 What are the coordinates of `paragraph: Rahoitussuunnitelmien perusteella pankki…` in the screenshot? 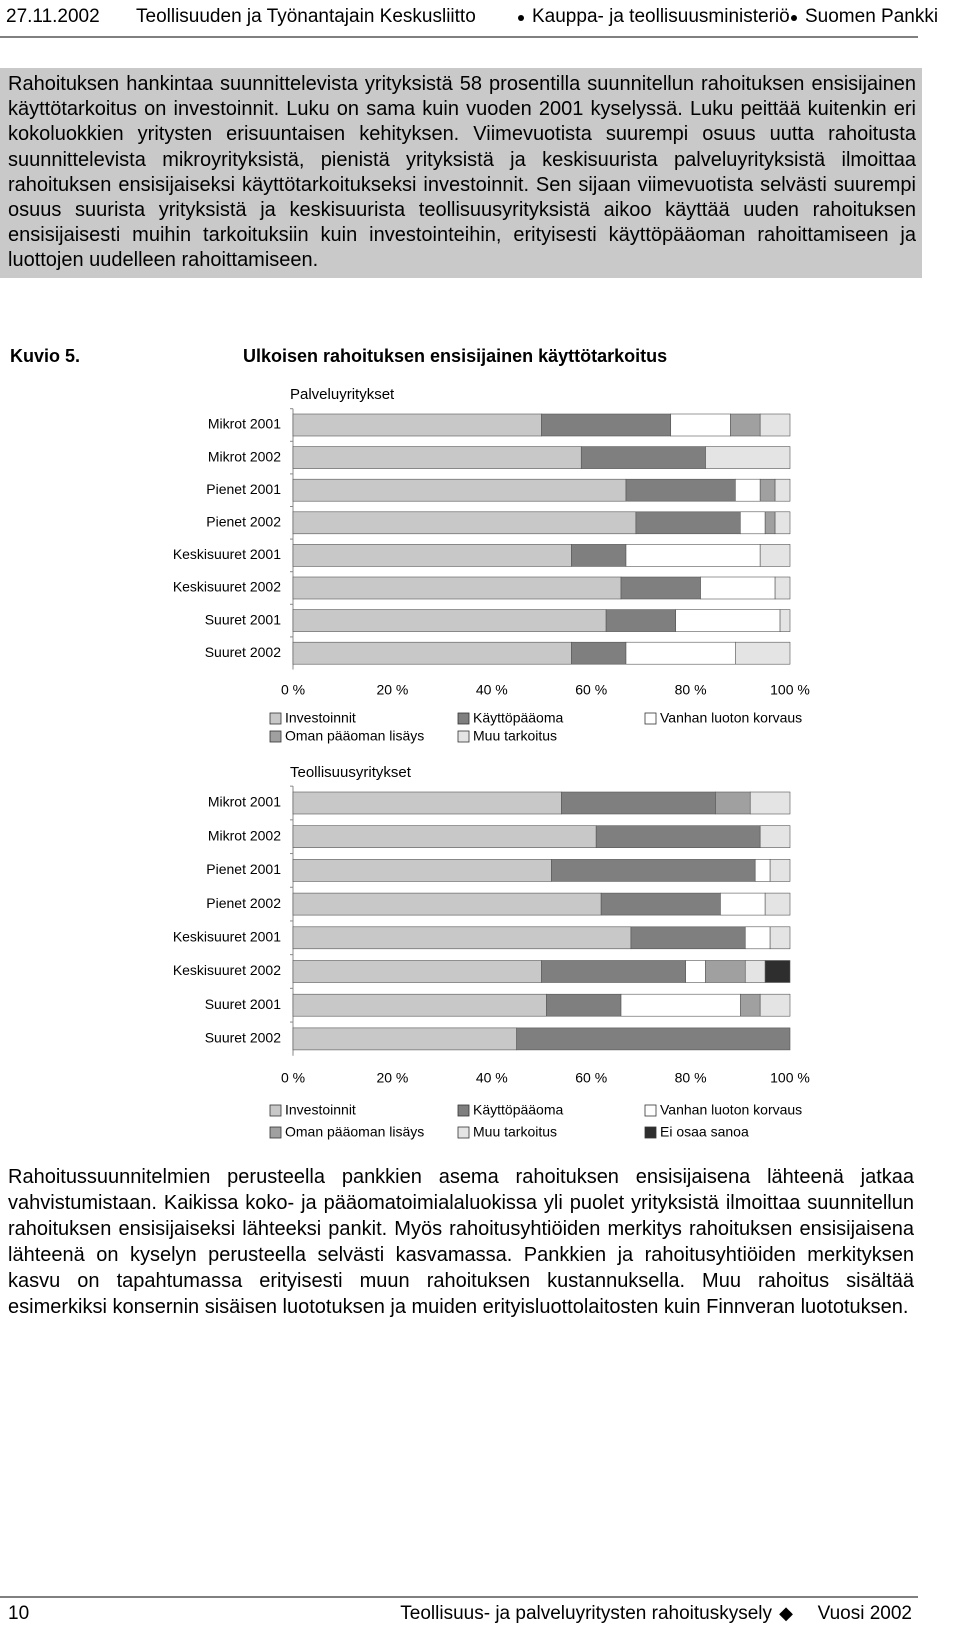 It's located at (461, 1242).